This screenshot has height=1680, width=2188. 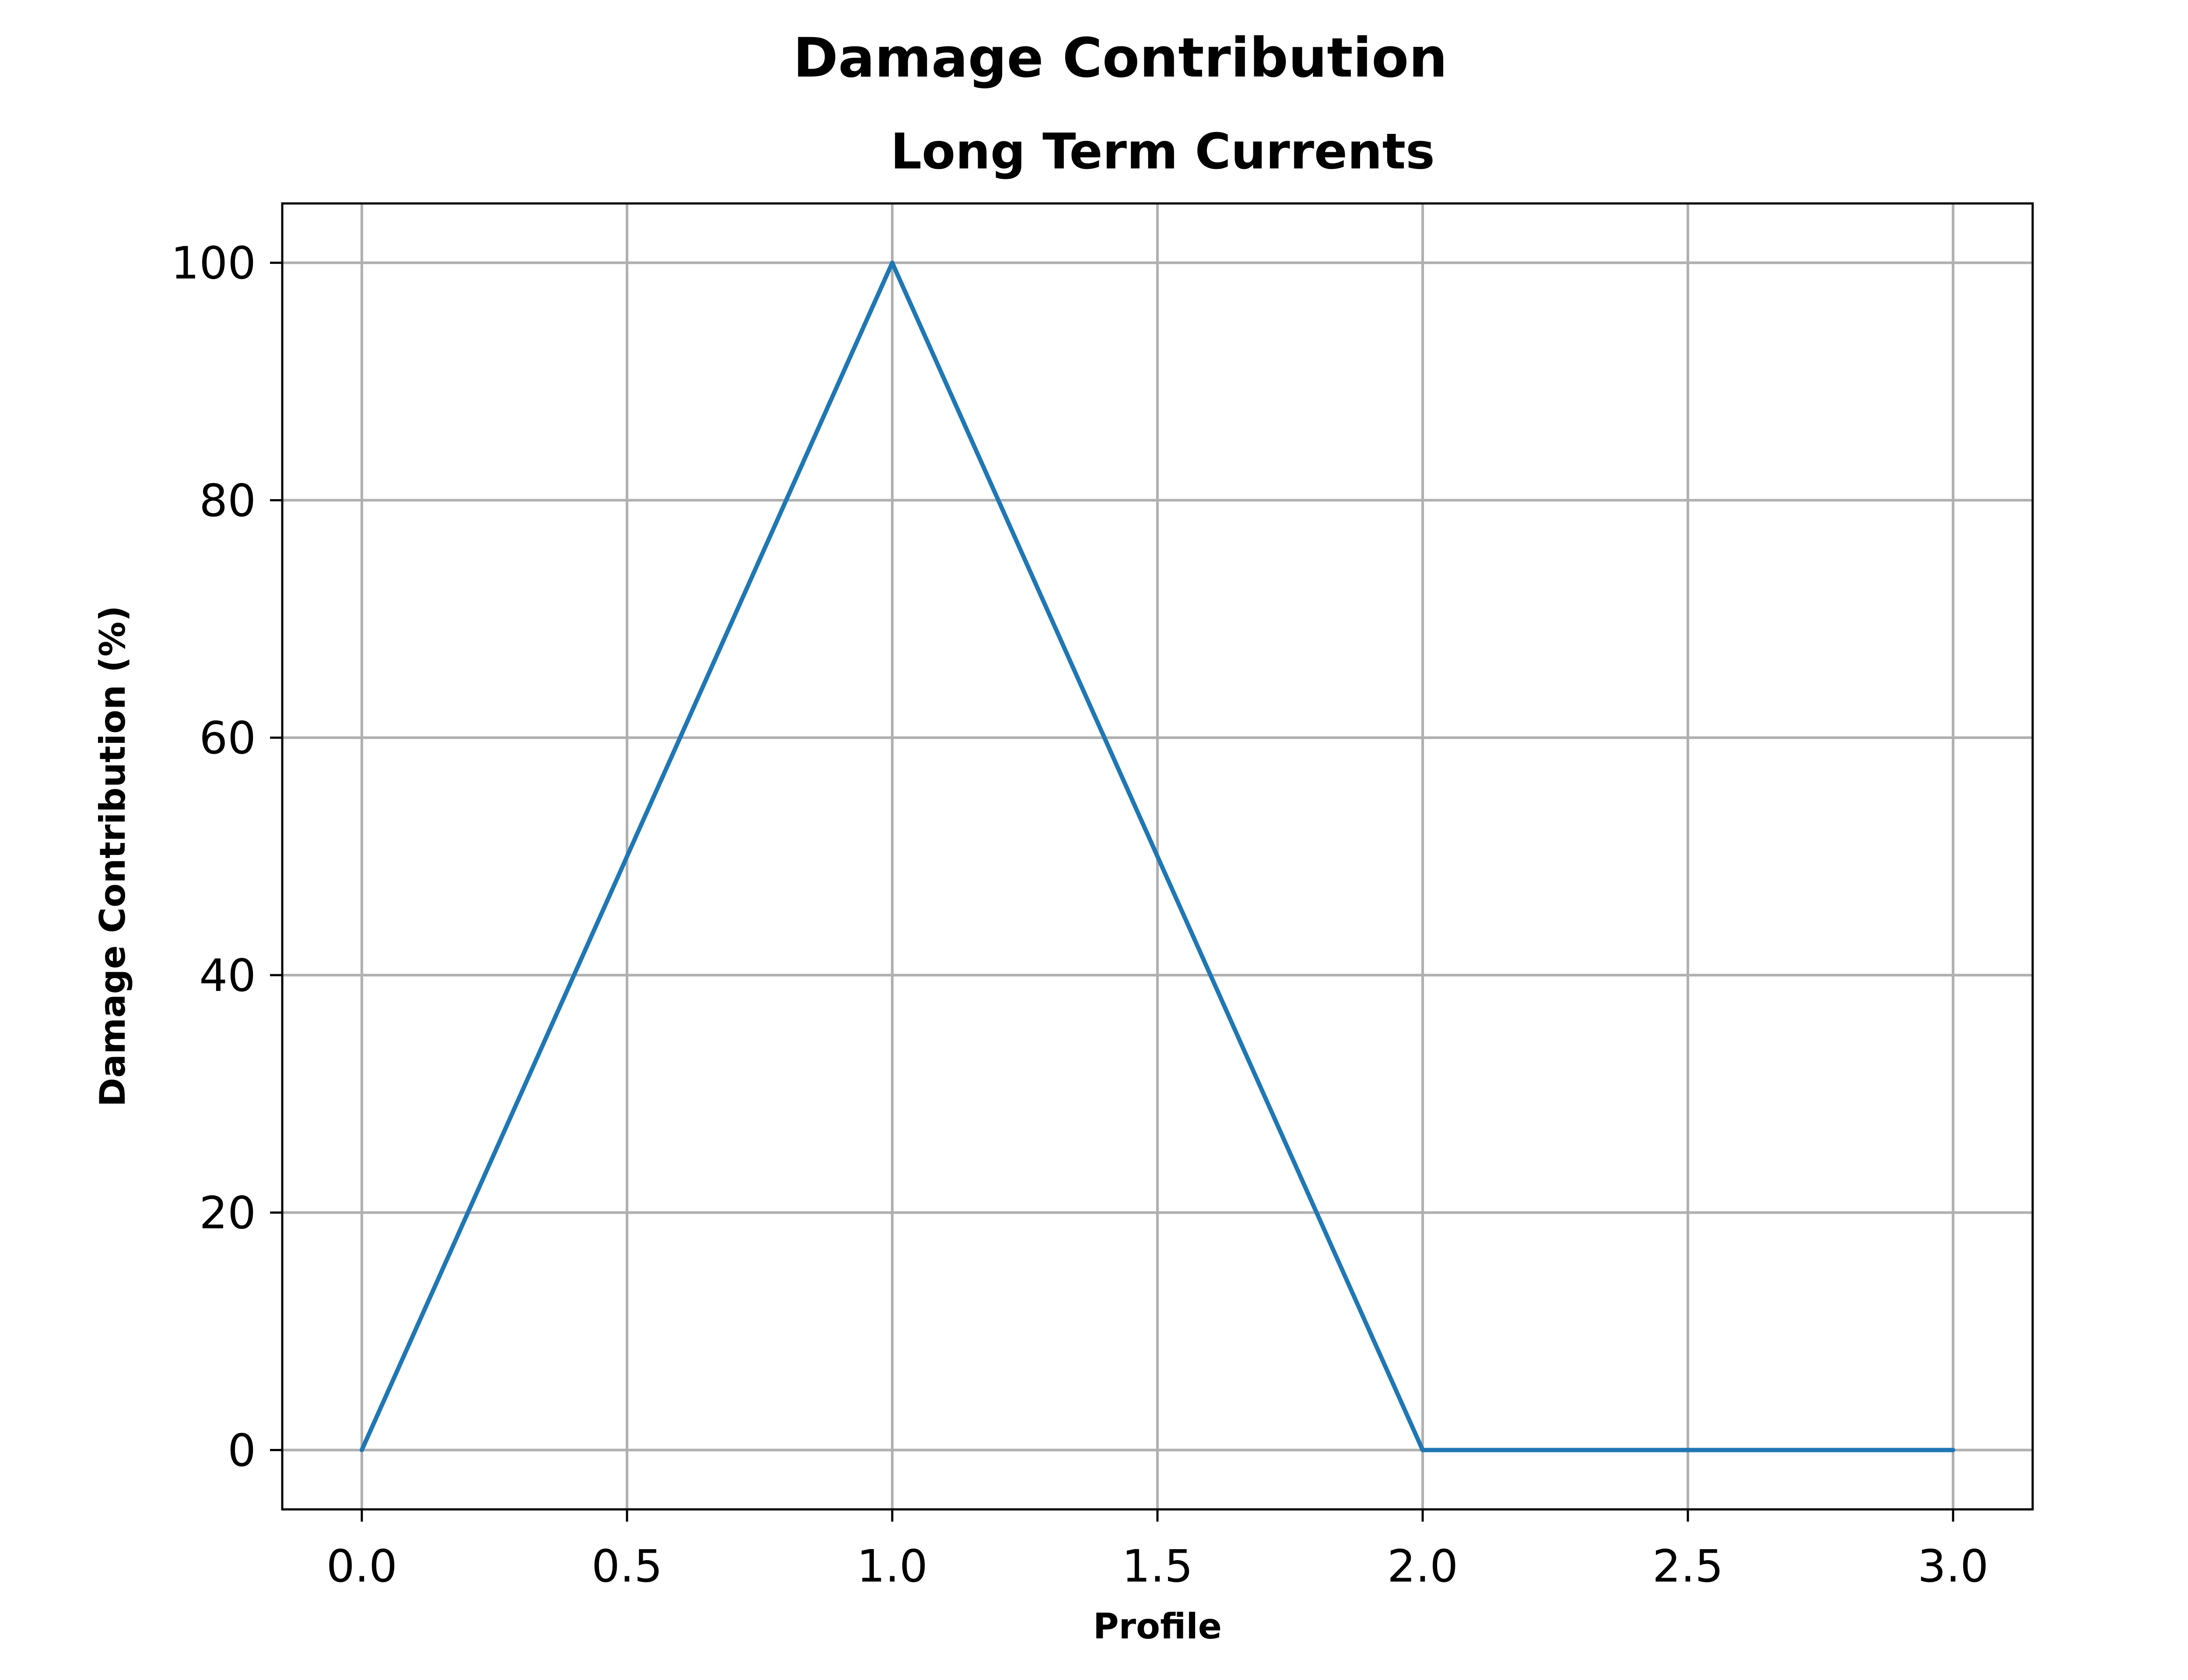 What do you see at coordinates (1163, 151) in the screenshot?
I see `chart-subtitle: Long Term Currents` at bounding box center [1163, 151].